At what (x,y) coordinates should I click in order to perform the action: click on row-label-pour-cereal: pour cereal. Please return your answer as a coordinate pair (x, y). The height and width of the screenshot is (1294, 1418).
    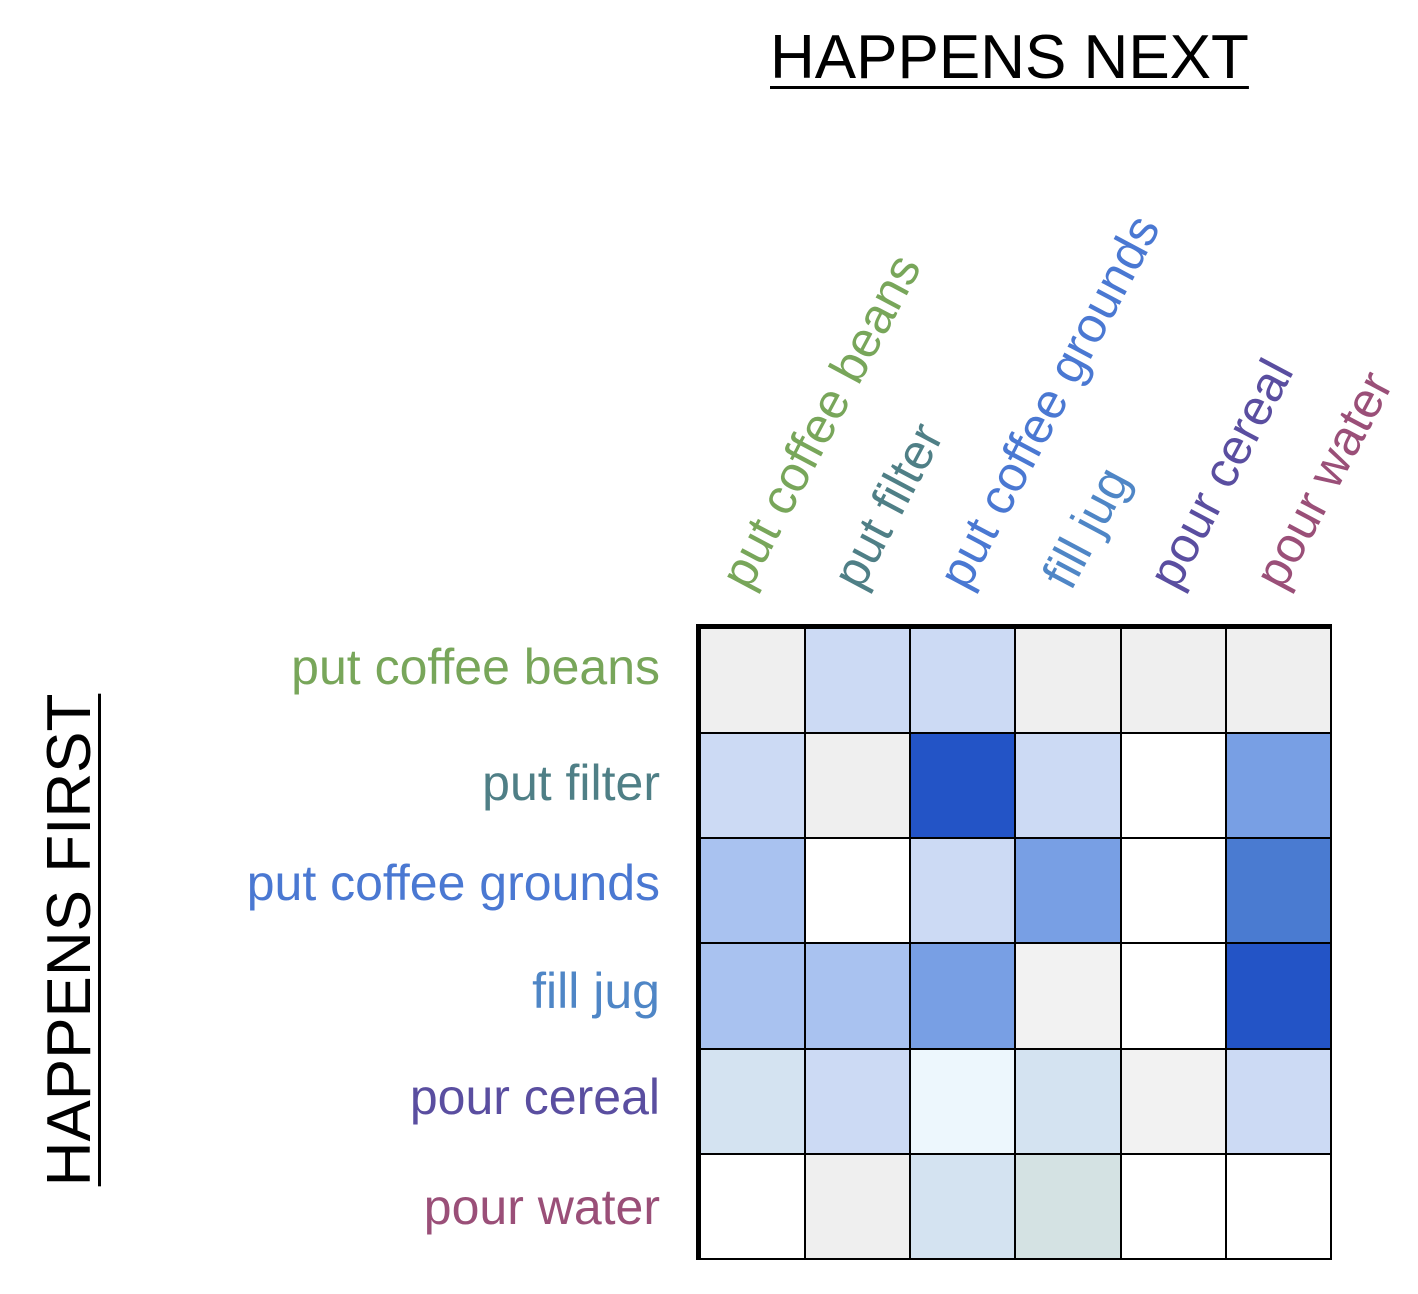
    Looking at the image, I should click on (534, 1097).